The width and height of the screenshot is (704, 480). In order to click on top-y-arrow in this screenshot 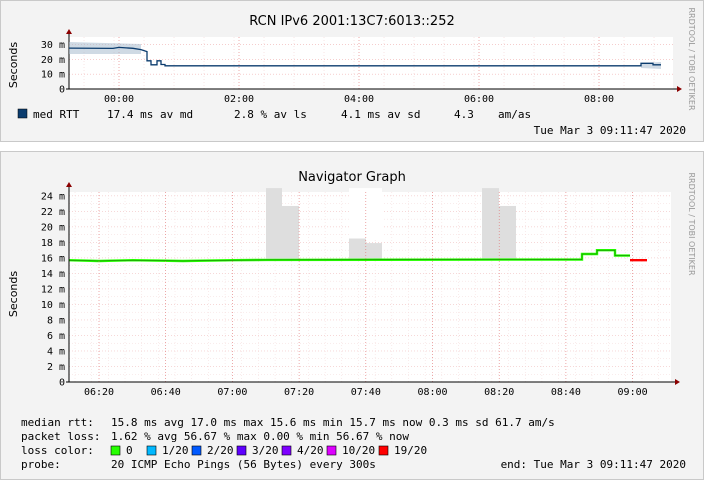, I will do `click(69, 31)`.